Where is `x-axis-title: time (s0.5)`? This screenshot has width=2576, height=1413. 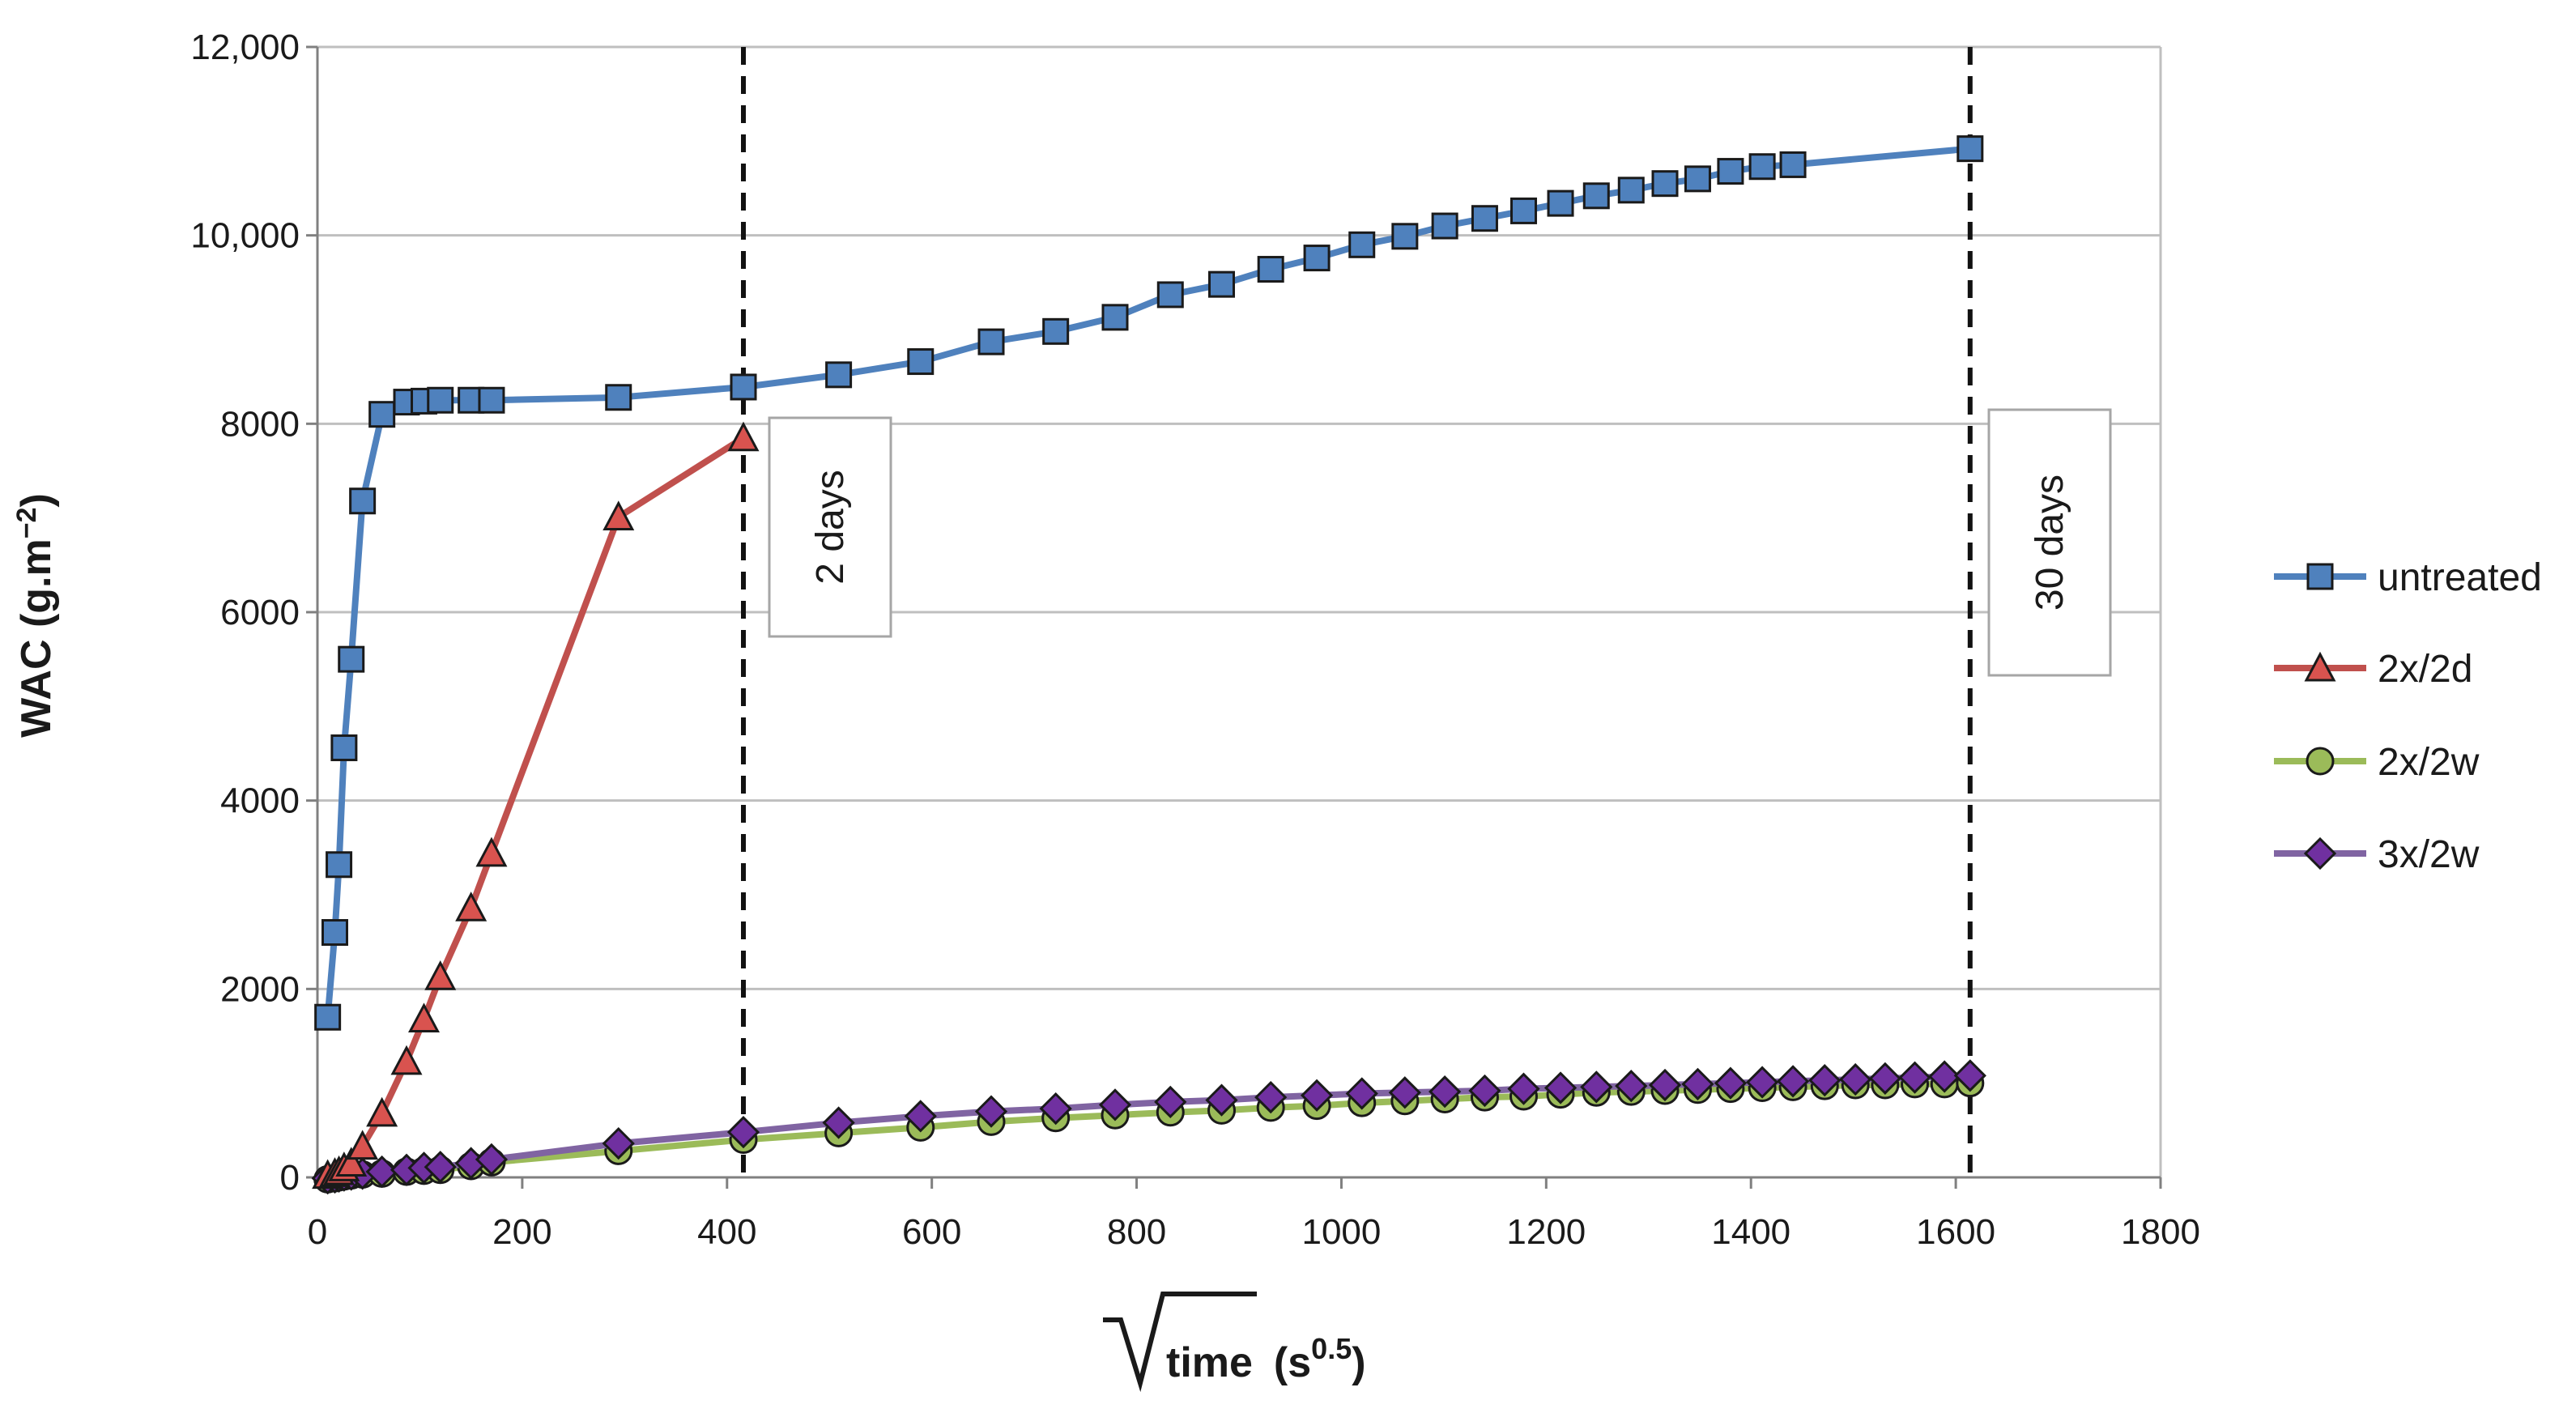 x-axis-title: time (s0.5) is located at coordinates (1234, 1342).